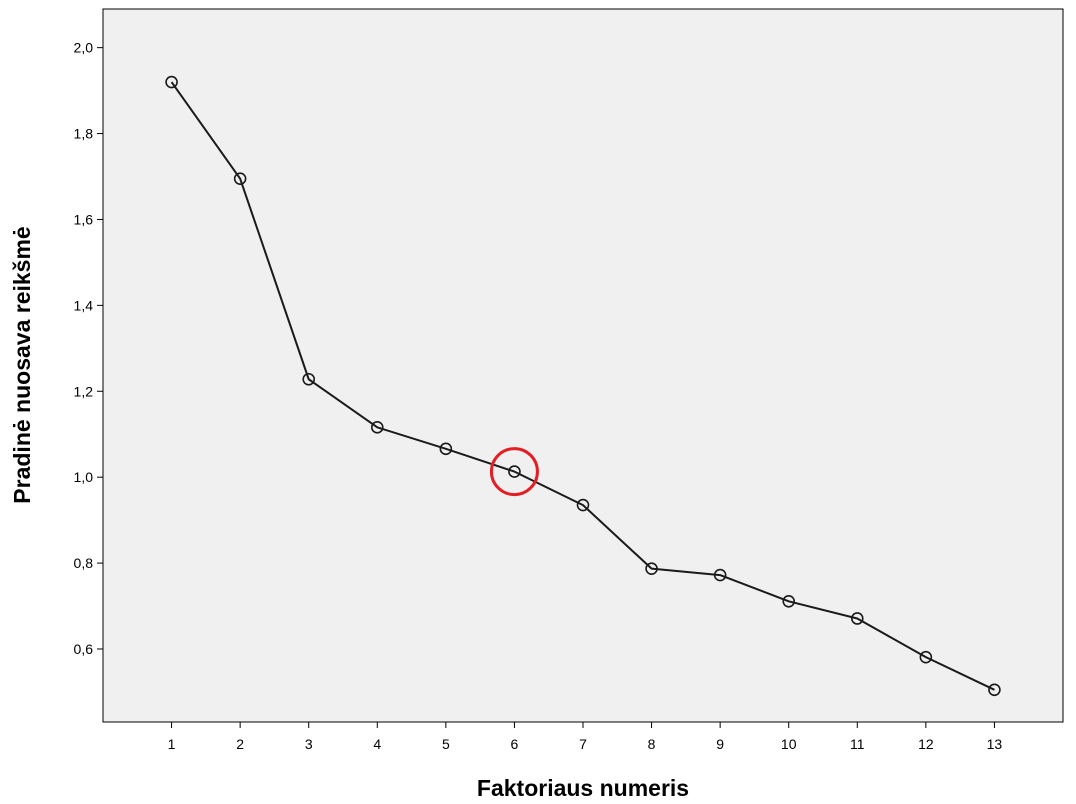 The image size is (1076, 804). I want to click on highlight-layer, so click(514, 472).